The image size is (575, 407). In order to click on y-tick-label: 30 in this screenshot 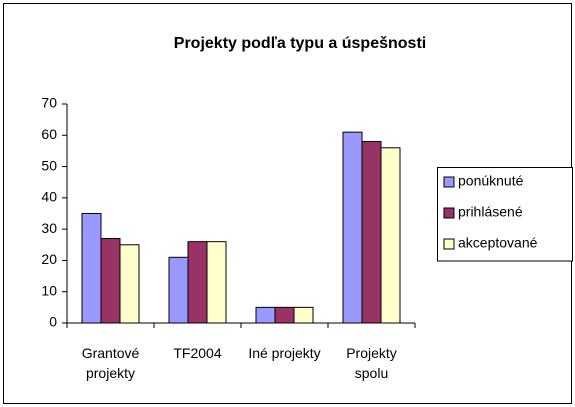, I will do `click(49, 228)`.